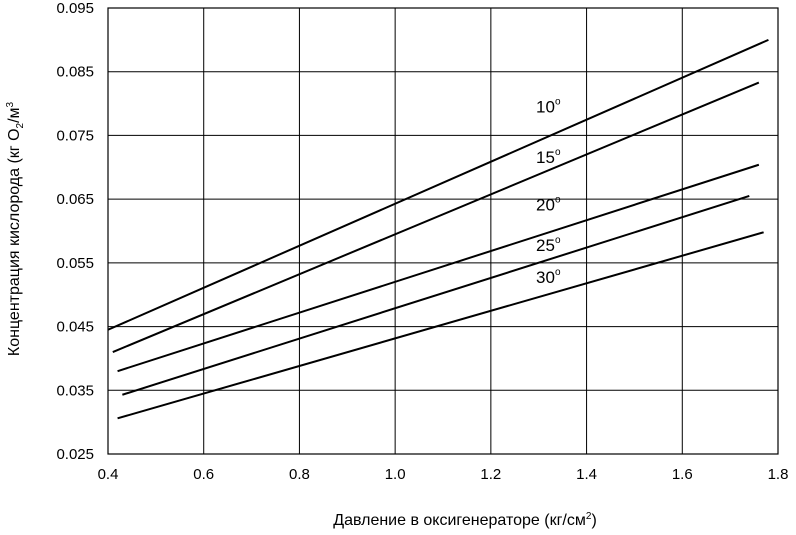 The width and height of the screenshot is (796, 535). What do you see at coordinates (548, 245) in the screenshot?
I see `series-label-25: 25o` at bounding box center [548, 245].